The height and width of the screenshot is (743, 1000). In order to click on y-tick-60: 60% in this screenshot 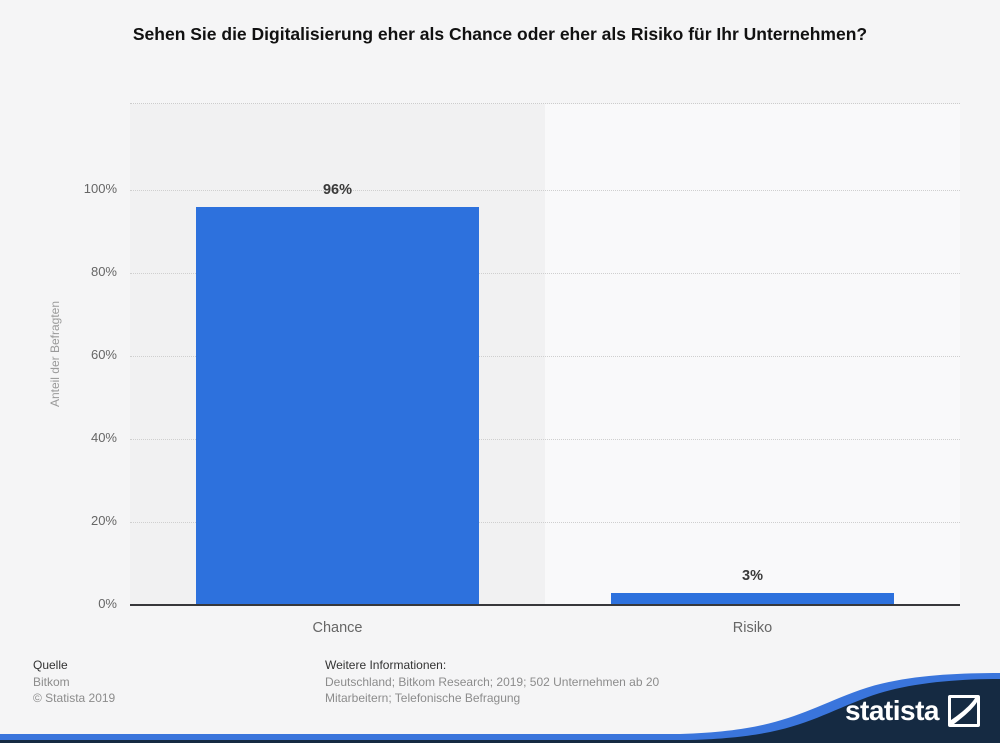, I will do `click(103, 354)`.